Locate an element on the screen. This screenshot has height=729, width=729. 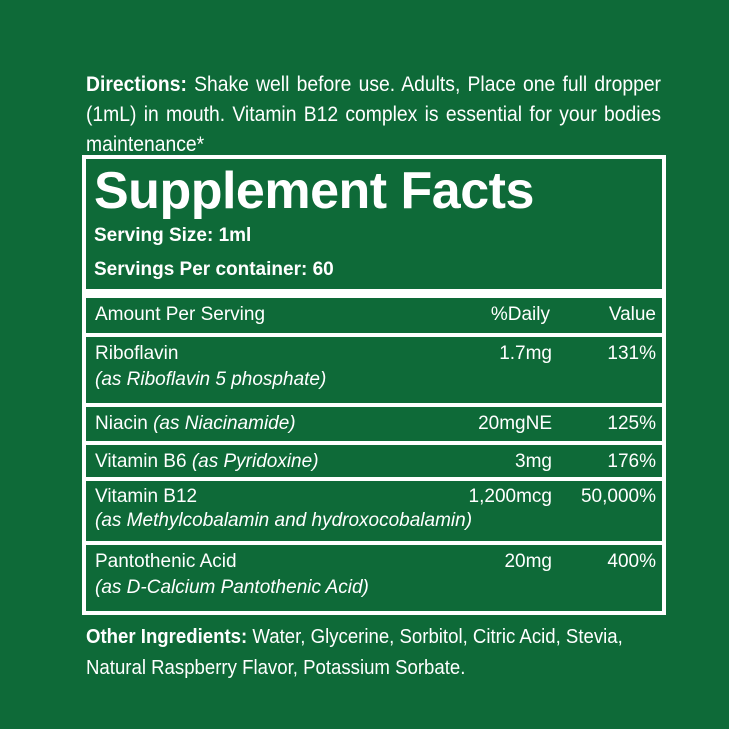
other-ingredients-label: Other Ingredients: is located at coordinates (167, 637).